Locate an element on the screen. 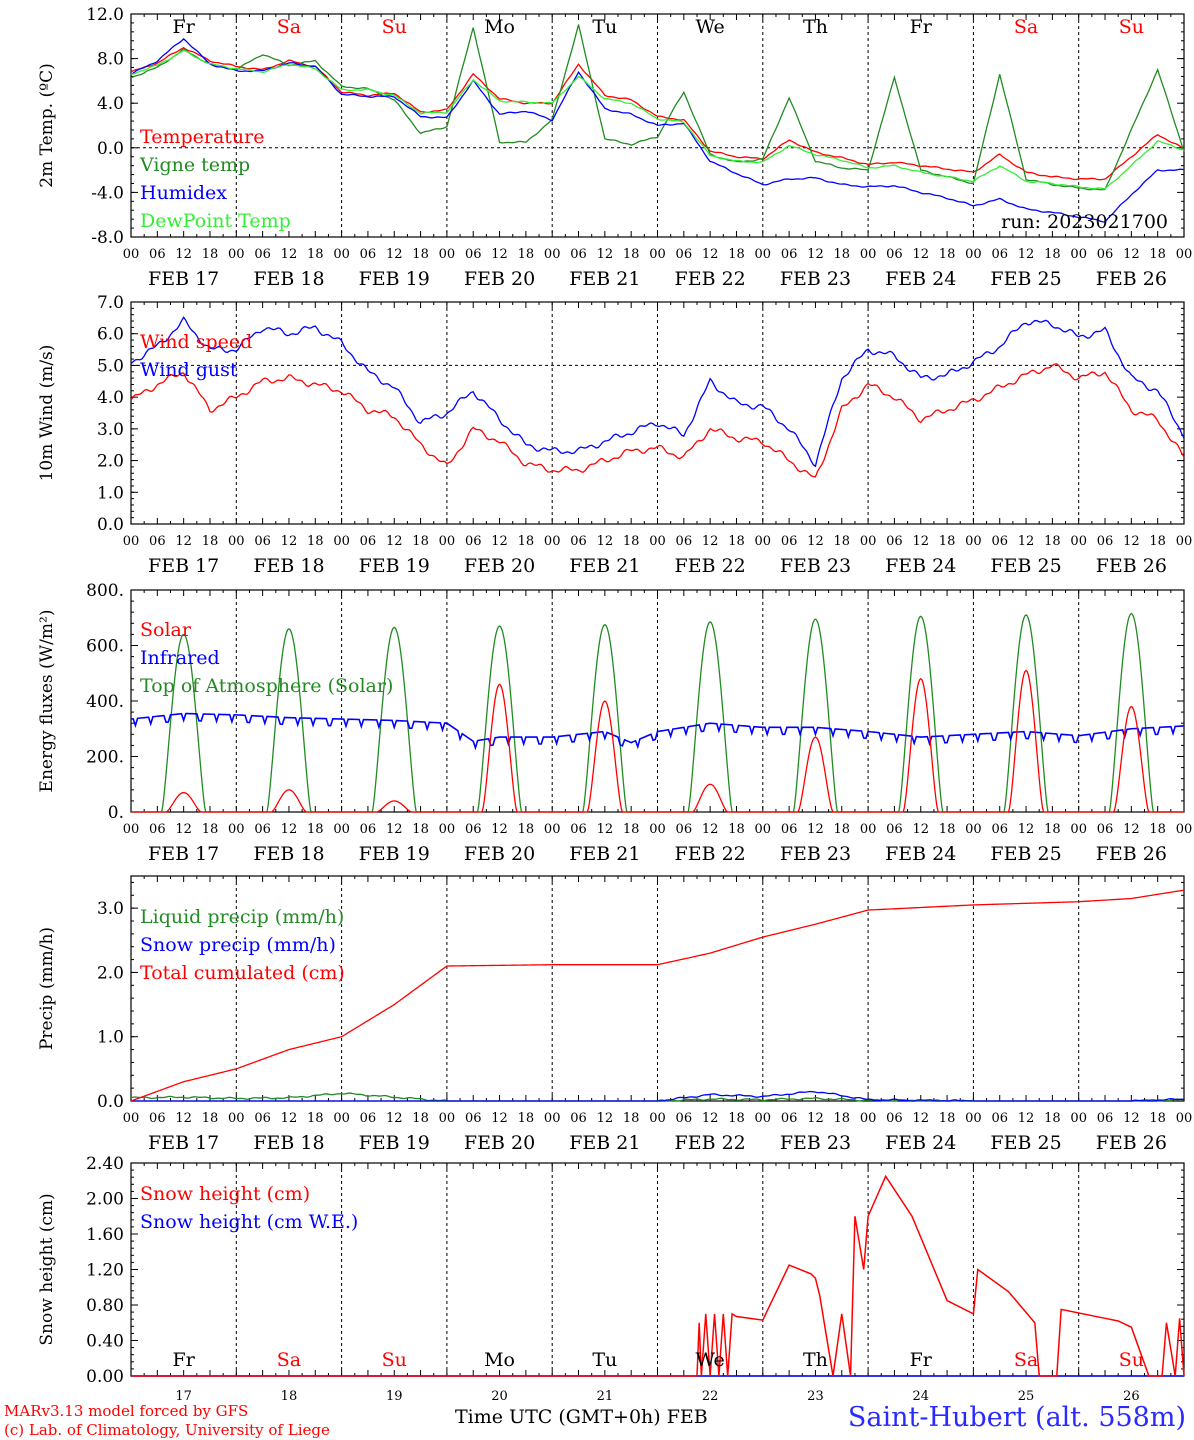 This screenshot has height=1440, width=1194. y-tick-label: 400. is located at coordinates (105, 702).